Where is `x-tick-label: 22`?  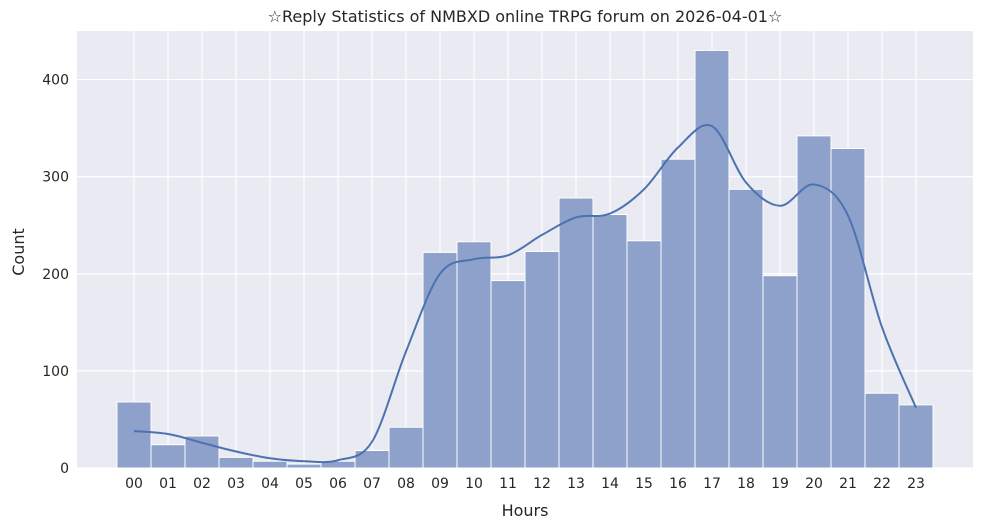
x-tick-label: 22 is located at coordinates (882, 484).